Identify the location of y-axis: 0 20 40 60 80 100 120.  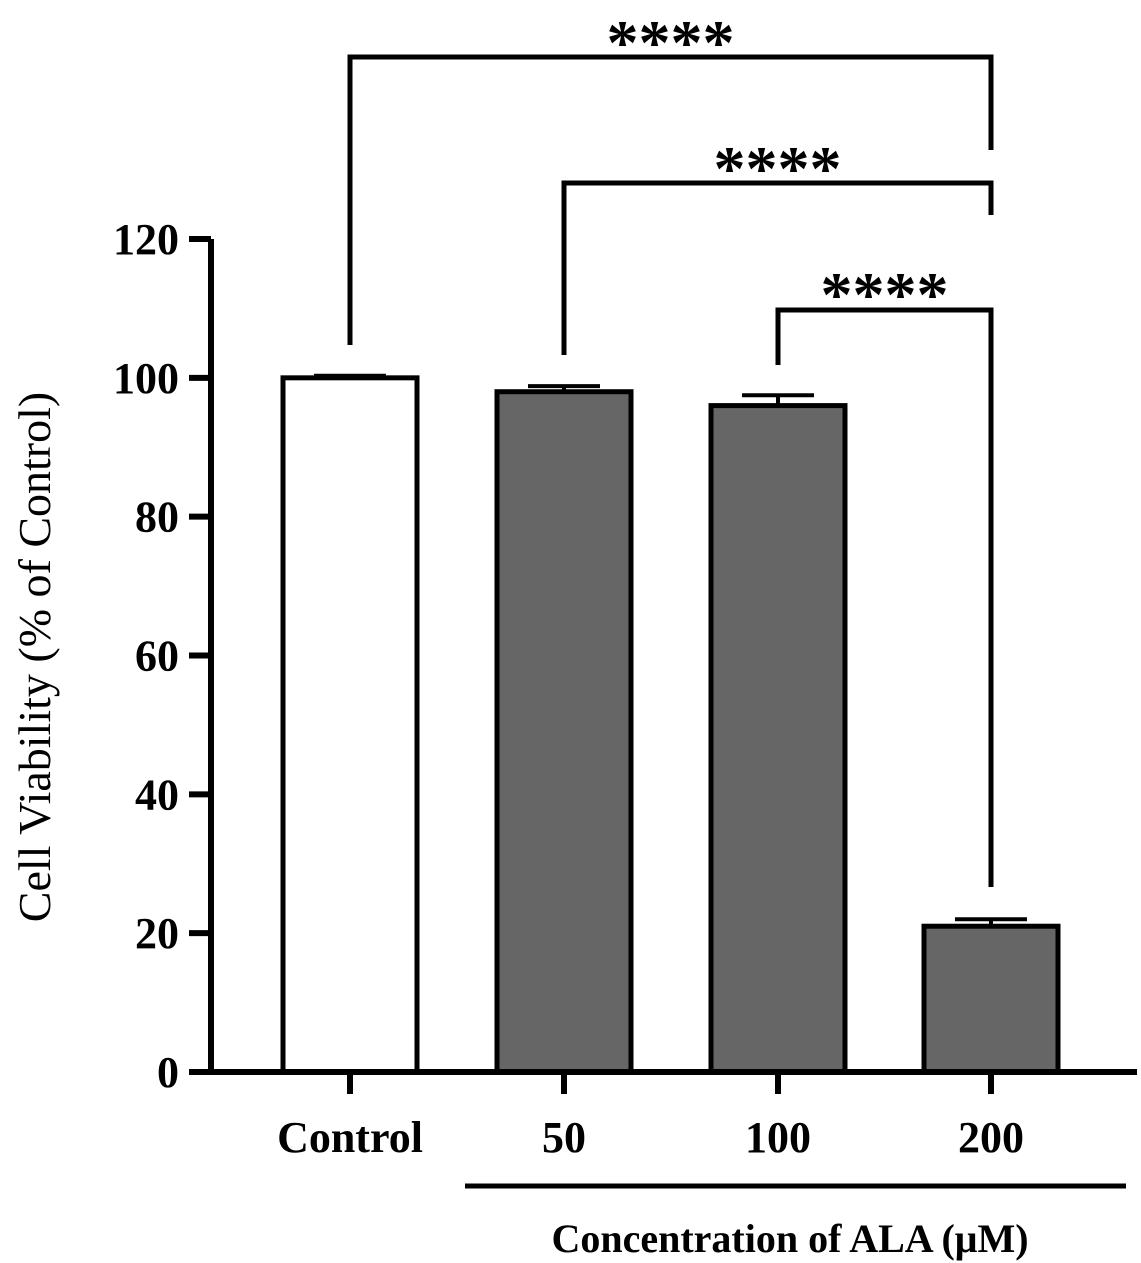
(163, 656).